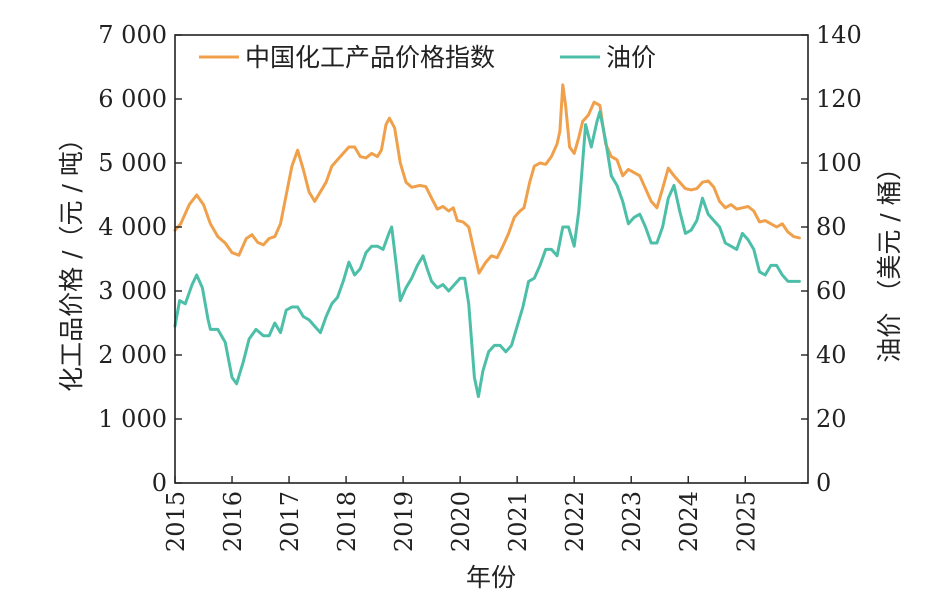  I want to click on legend-label-chem-index: 中国化工产品价格指数, so click(370, 57).